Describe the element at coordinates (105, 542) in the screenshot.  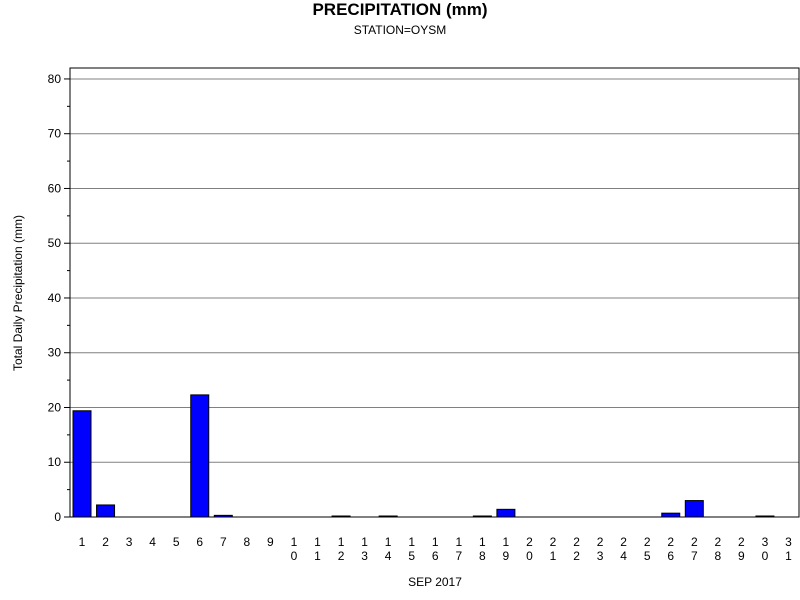
I see `x-tick-label: 2` at that location.